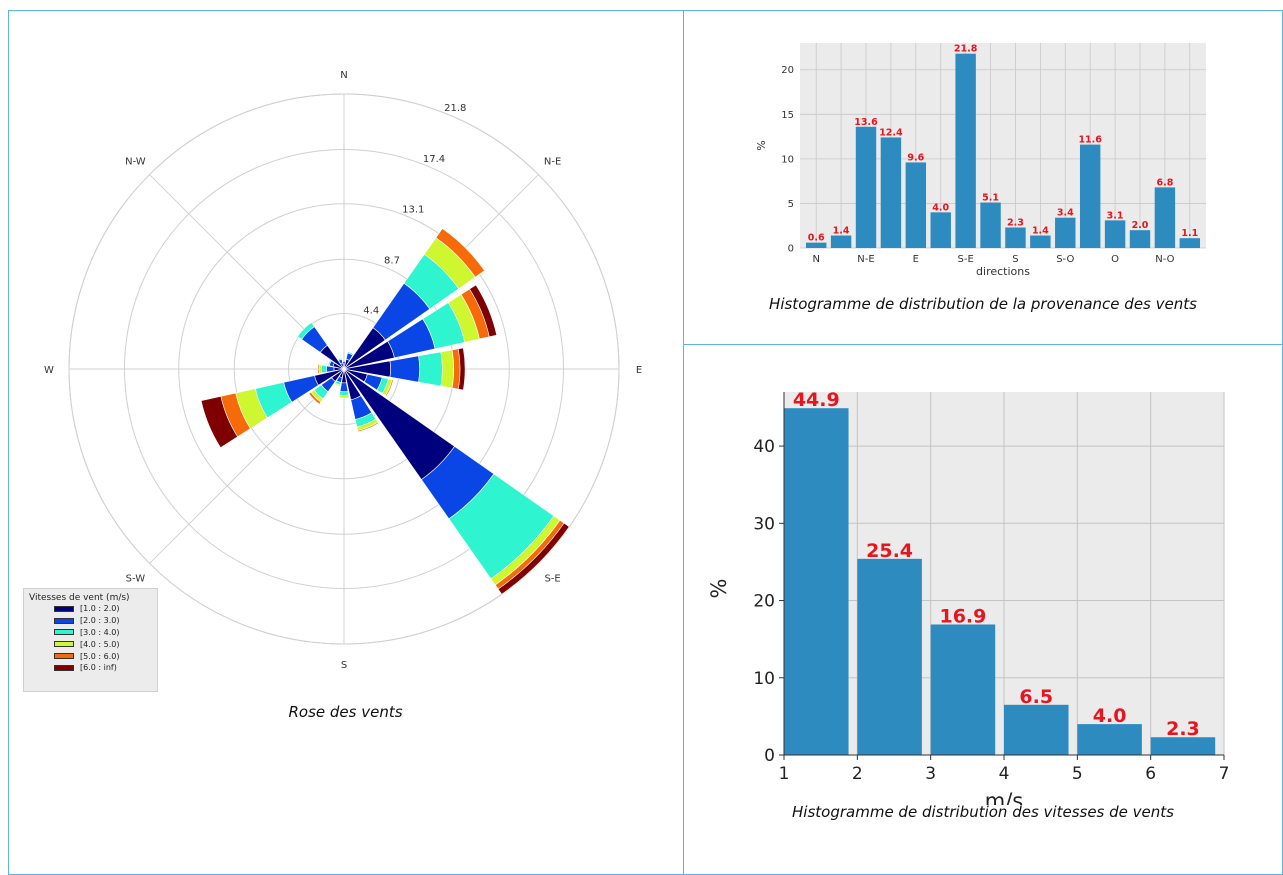 This screenshot has width=1283, height=875. Describe the element at coordinates (1015, 223) in the screenshot. I see `dir-bar-value-label: 2.3` at that location.